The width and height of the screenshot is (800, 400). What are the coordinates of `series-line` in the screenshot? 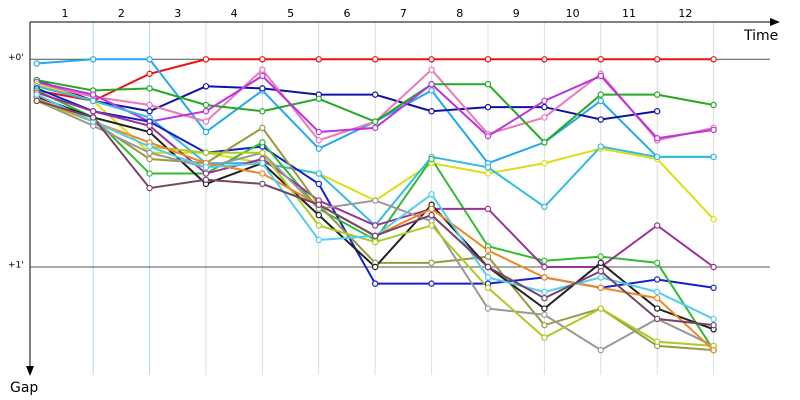 It's located at (347, 100).